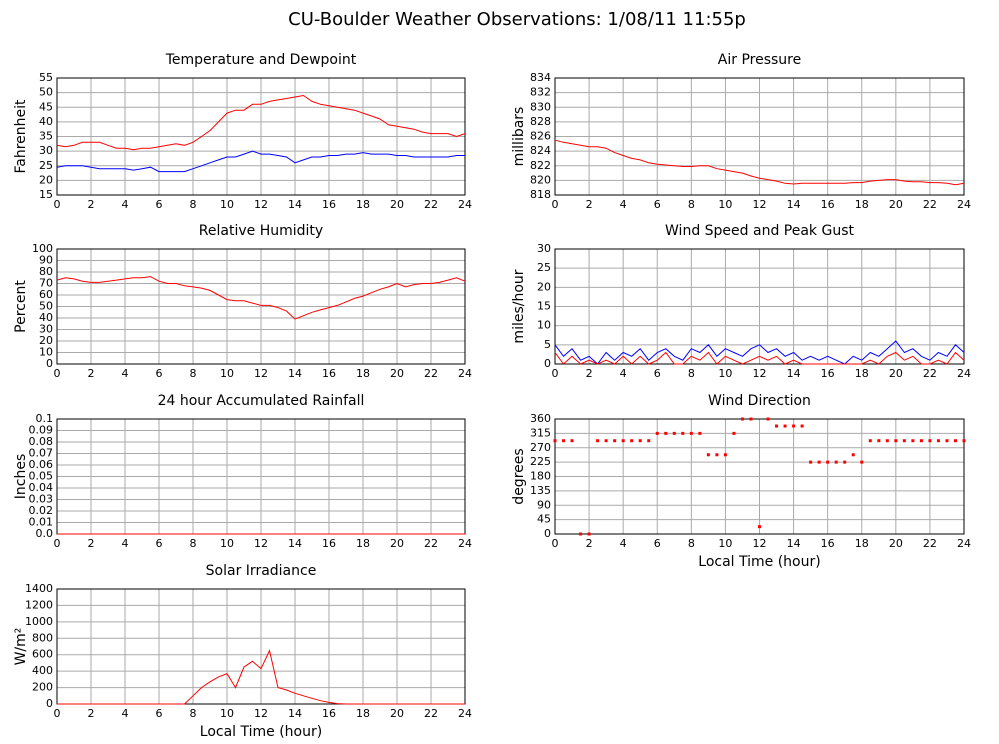 This screenshot has width=999, height=744. I want to click on y-tick-label: 315, so click(540, 432).